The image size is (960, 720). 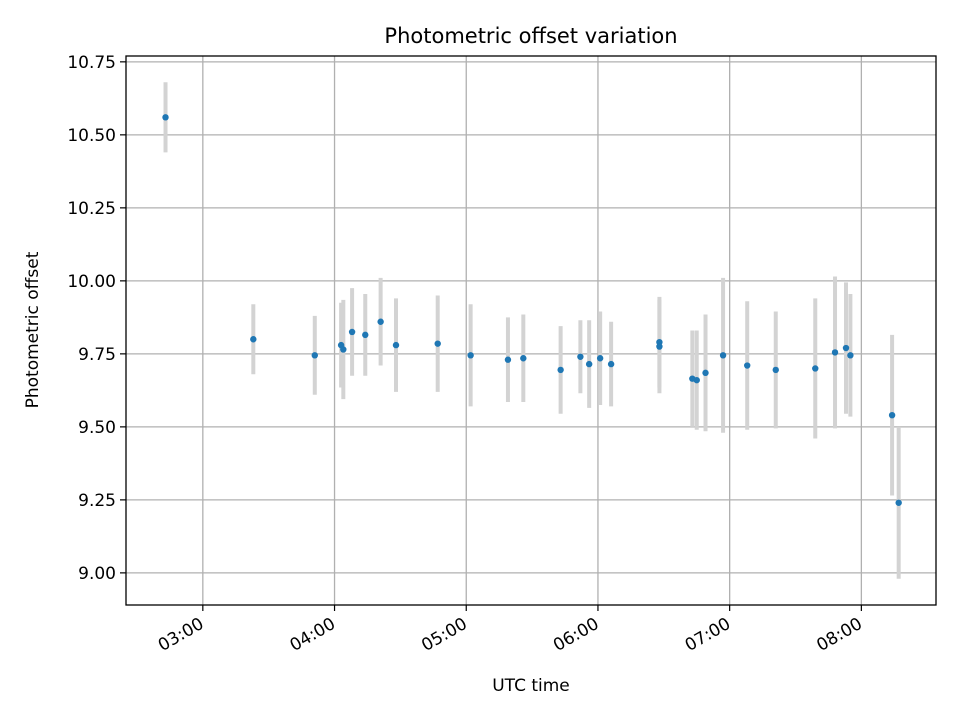 What do you see at coordinates (97, 501) in the screenshot?
I see `y-tick-label: 9.25` at bounding box center [97, 501].